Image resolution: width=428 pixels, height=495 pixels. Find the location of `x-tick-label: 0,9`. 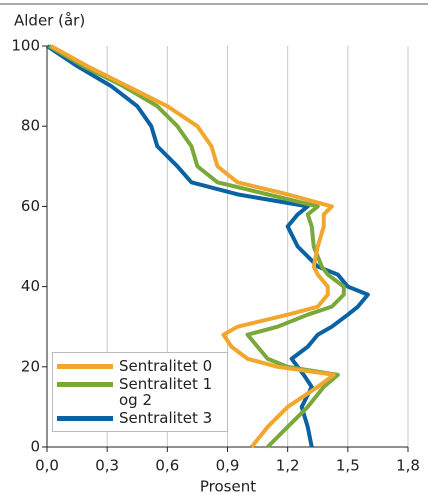

x-tick-label: 0,9 is located at coordinates (228, 466).